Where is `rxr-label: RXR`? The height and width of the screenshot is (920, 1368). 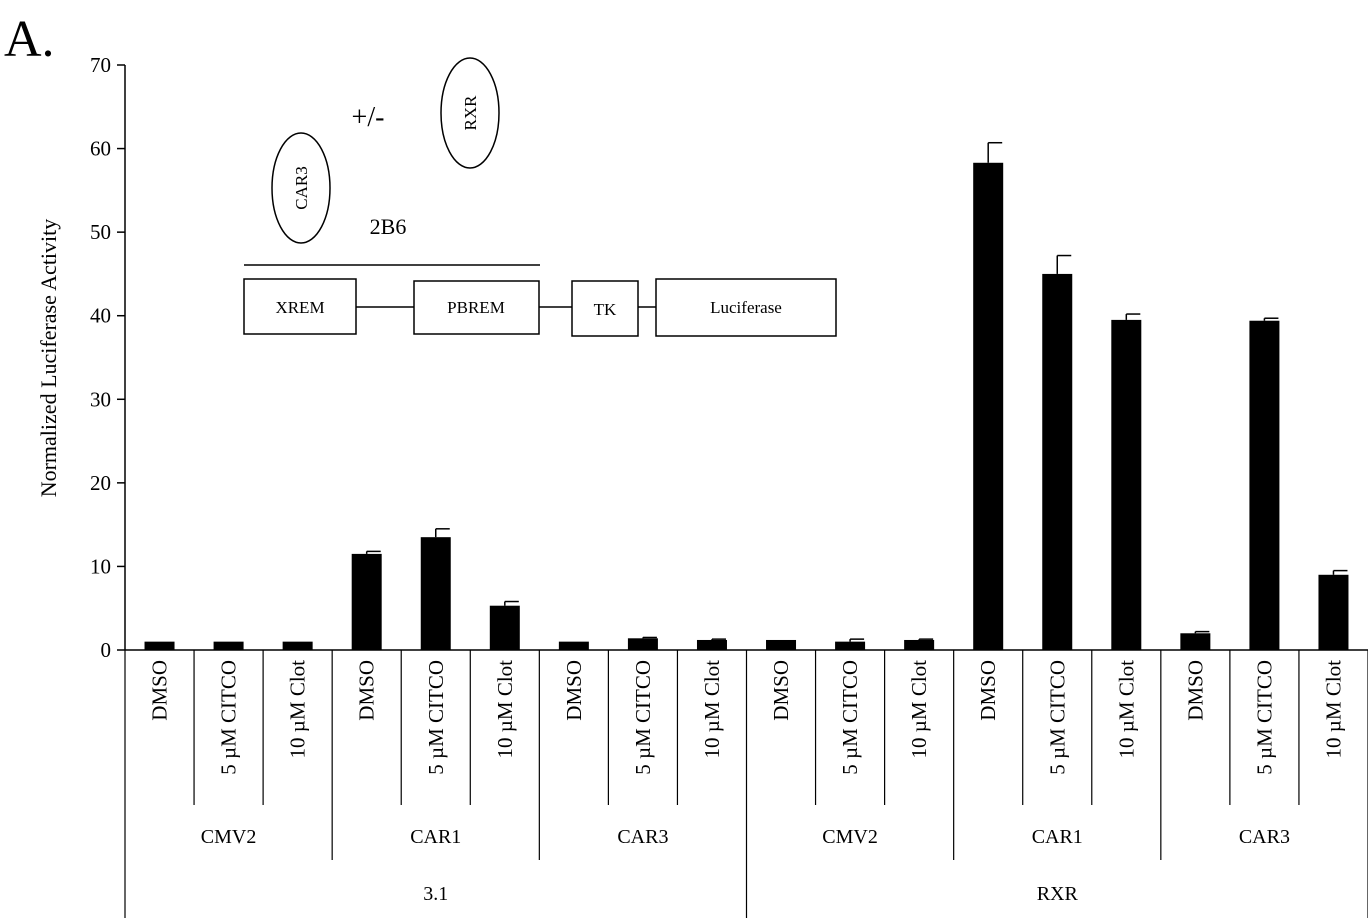
rxr-label: RXR is located at coordinates (470, 113).